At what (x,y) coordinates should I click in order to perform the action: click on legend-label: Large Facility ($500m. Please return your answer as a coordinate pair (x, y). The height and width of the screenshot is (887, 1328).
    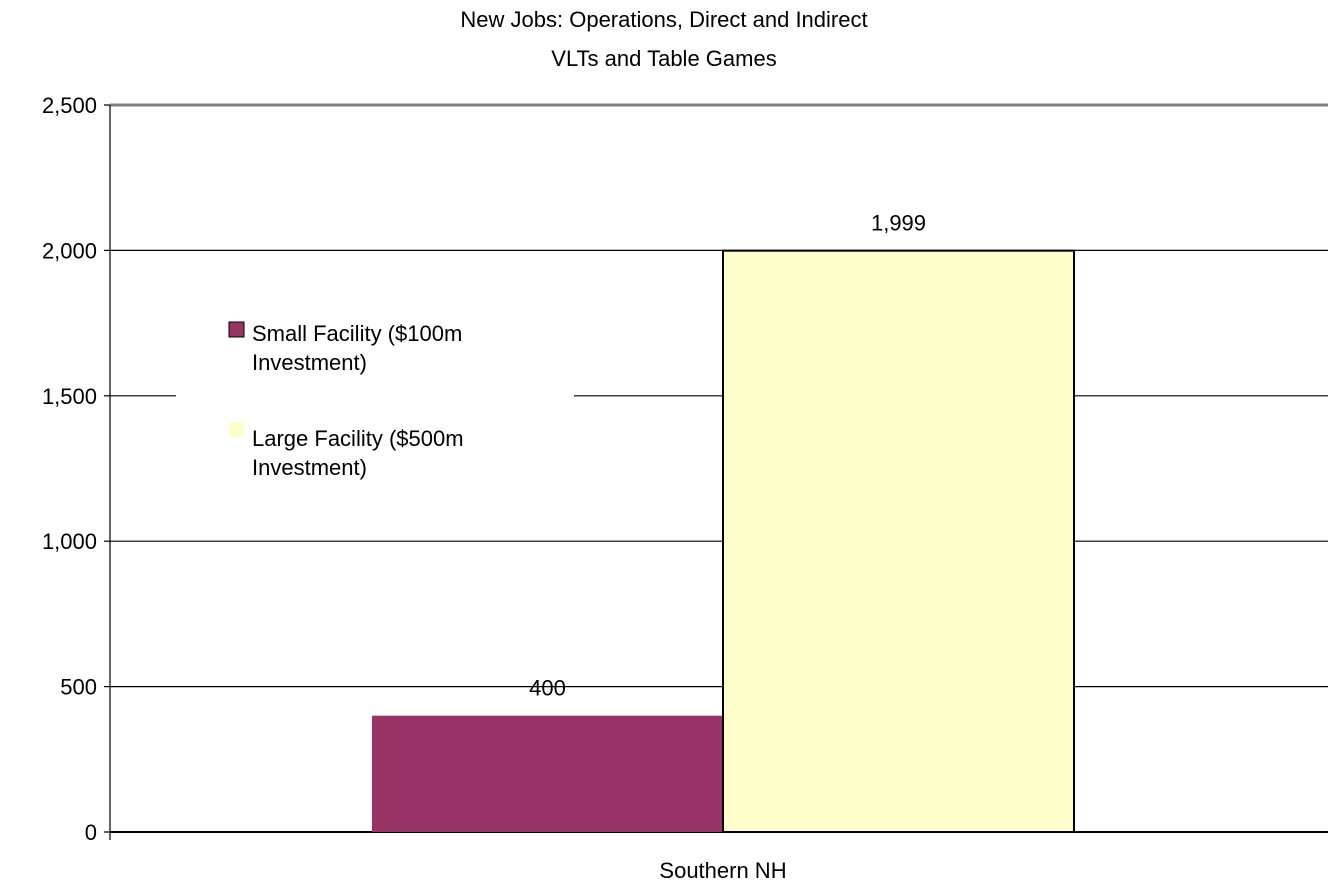
    Looking at the image, I should click on (358, 438).